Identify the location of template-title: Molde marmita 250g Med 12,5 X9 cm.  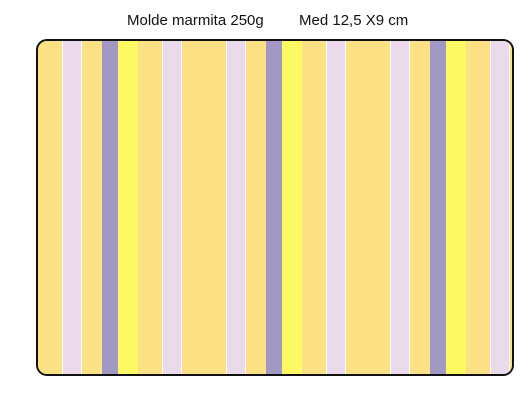
(264, 22).